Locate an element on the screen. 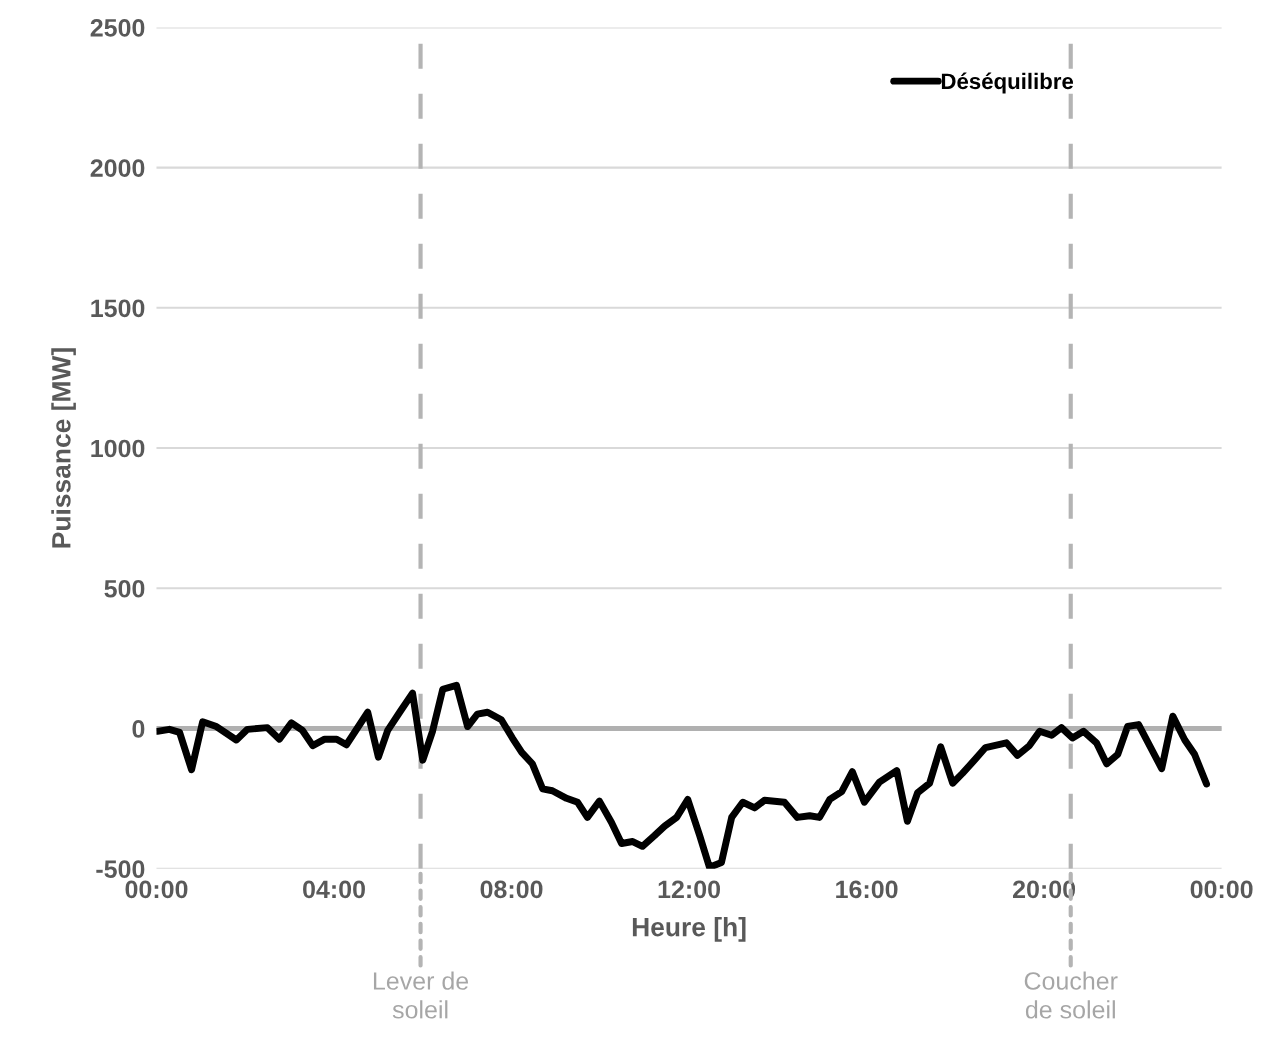 Image resolution: width=1262 pixels, height=1053 pixels. ref-line-label: Lever de soleil is located at coordinates (421, 995).